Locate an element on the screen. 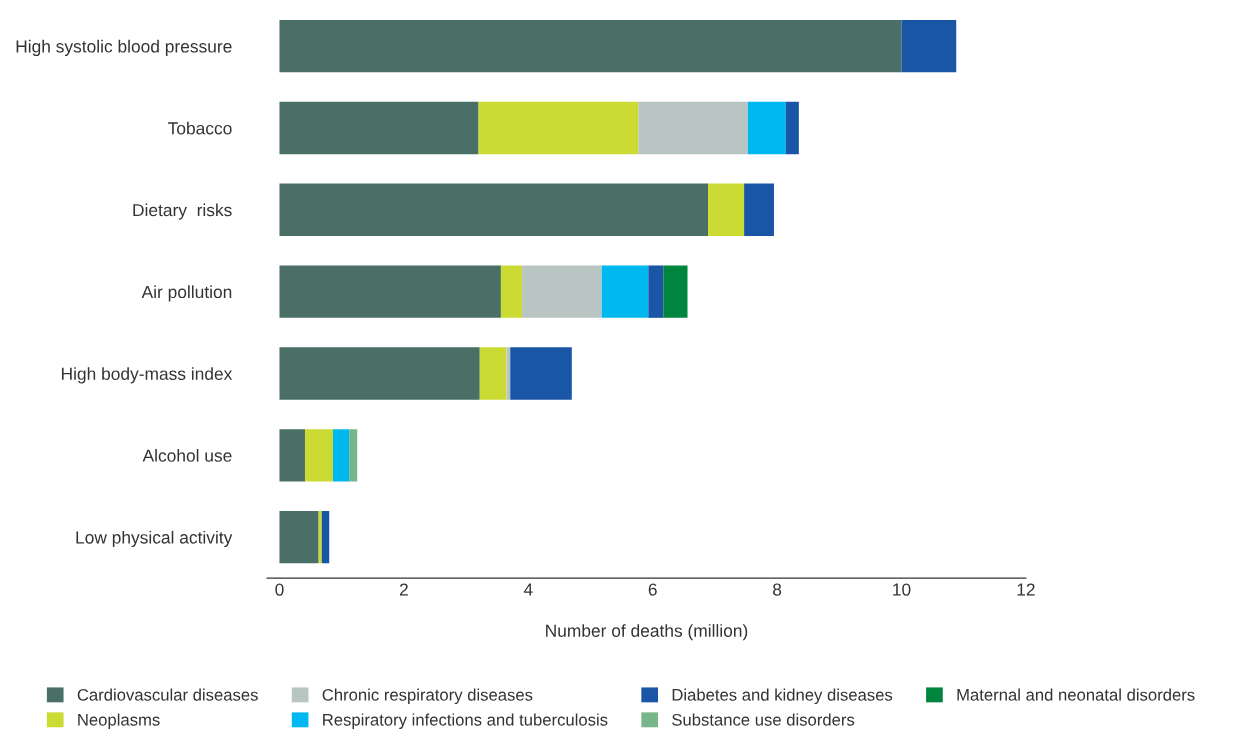 The width and height of the screenshot is (1242, 744). x-tick-label: 8 is located at coordinates (777, 589).